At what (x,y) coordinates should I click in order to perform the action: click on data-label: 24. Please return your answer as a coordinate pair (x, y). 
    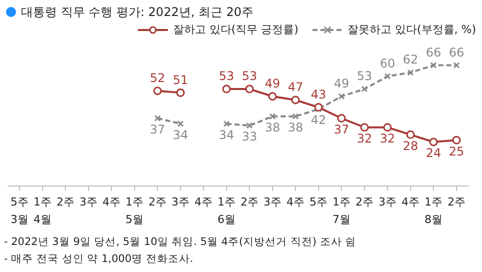
    Looking at the image, I should click on (434, 153).